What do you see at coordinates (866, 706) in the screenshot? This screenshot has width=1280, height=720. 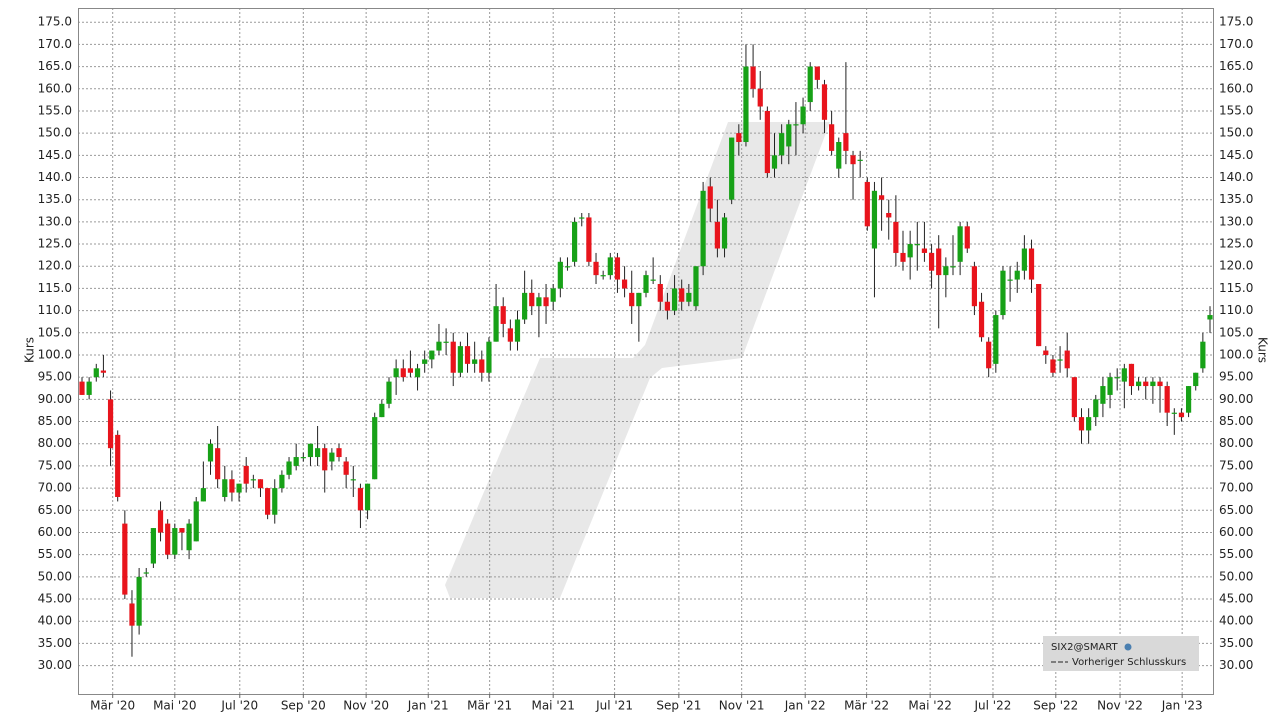 I see `x-tick-label: Mär '22` at bounding box center [866, 706].